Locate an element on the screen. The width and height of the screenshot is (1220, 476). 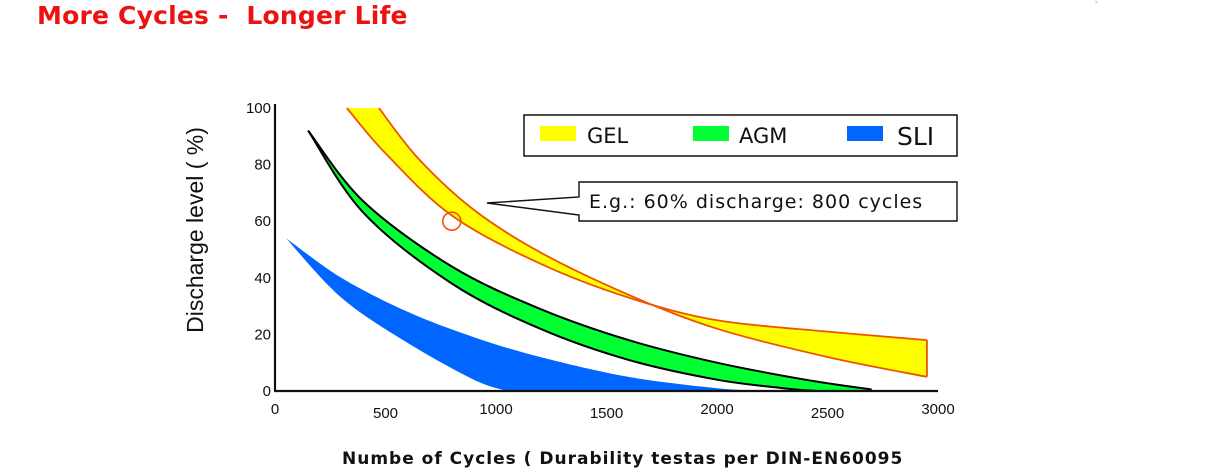
legend-box is located at coordinates (740, 135).